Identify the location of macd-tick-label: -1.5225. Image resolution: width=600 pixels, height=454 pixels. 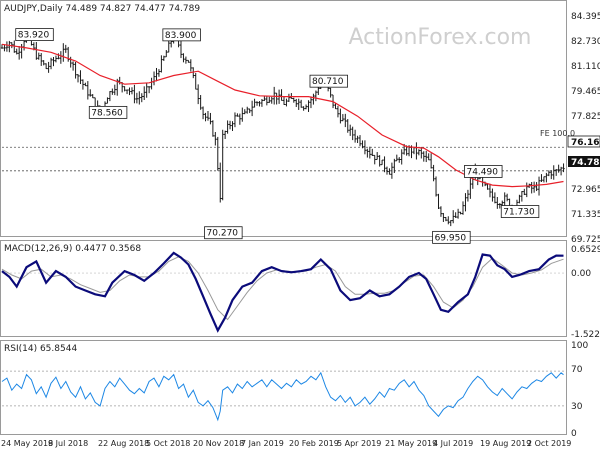
(585, 335).